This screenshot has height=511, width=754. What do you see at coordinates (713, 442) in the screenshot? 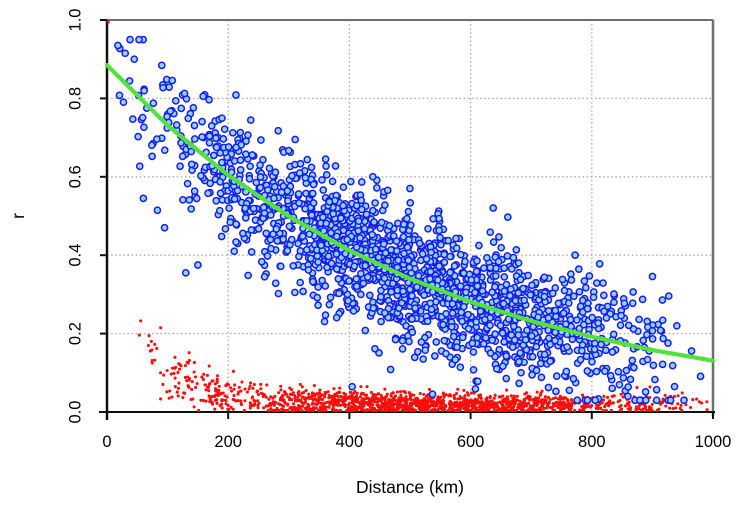
I see `x-tick-label: 1000` at bounding box center [713, 442].